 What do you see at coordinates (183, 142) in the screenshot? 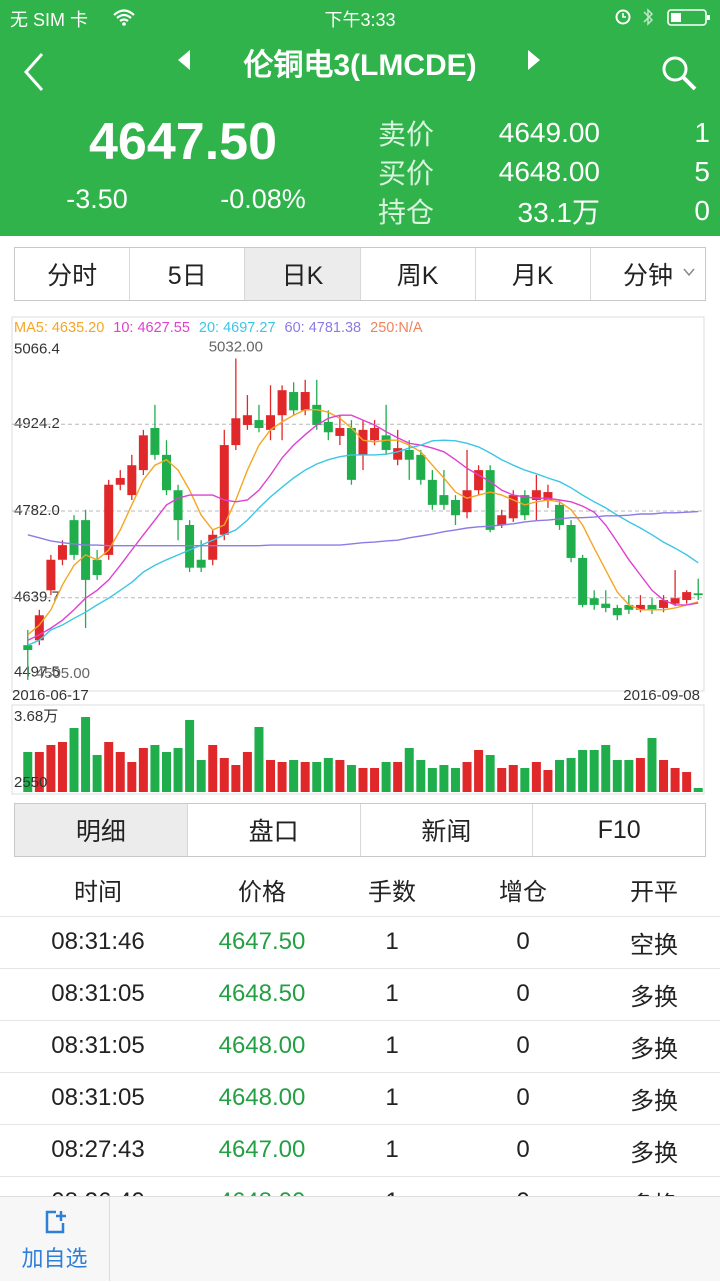
I see `last-price: 4647.50` at bounding box center [183, 142].